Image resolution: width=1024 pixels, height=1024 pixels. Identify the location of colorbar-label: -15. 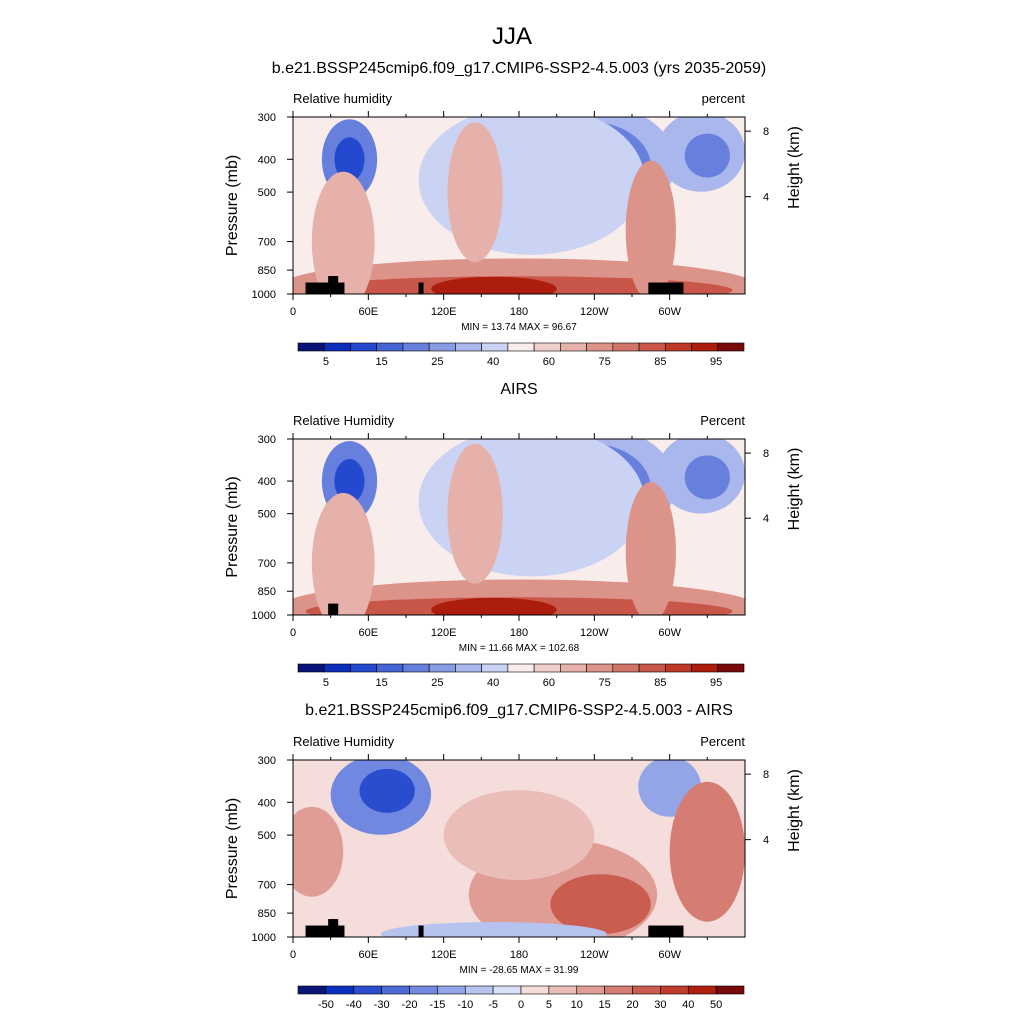
(437, 1005).